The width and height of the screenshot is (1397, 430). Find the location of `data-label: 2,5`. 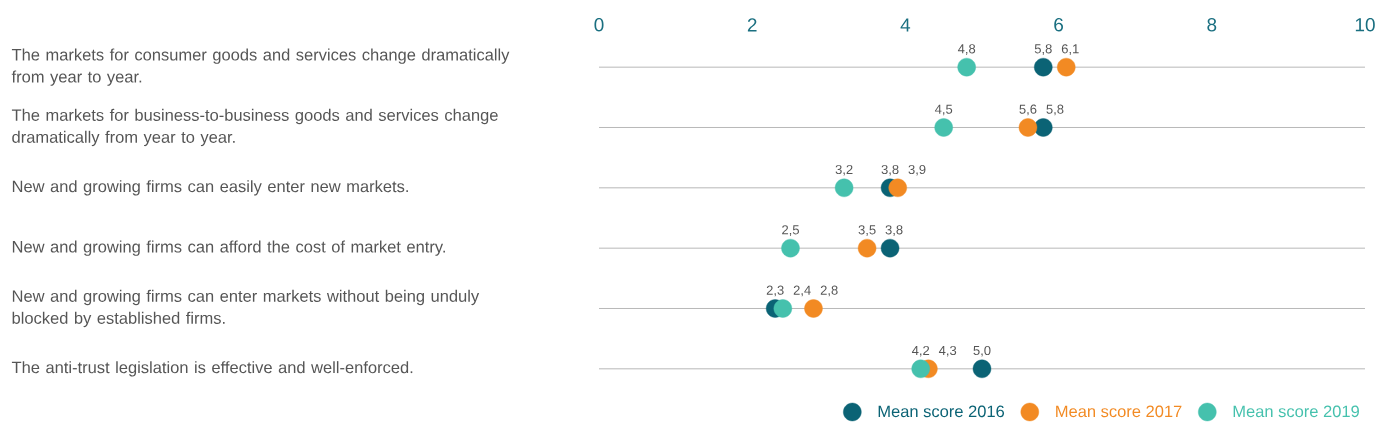

data-label: 2,5 is located at coordinates (790, 230).